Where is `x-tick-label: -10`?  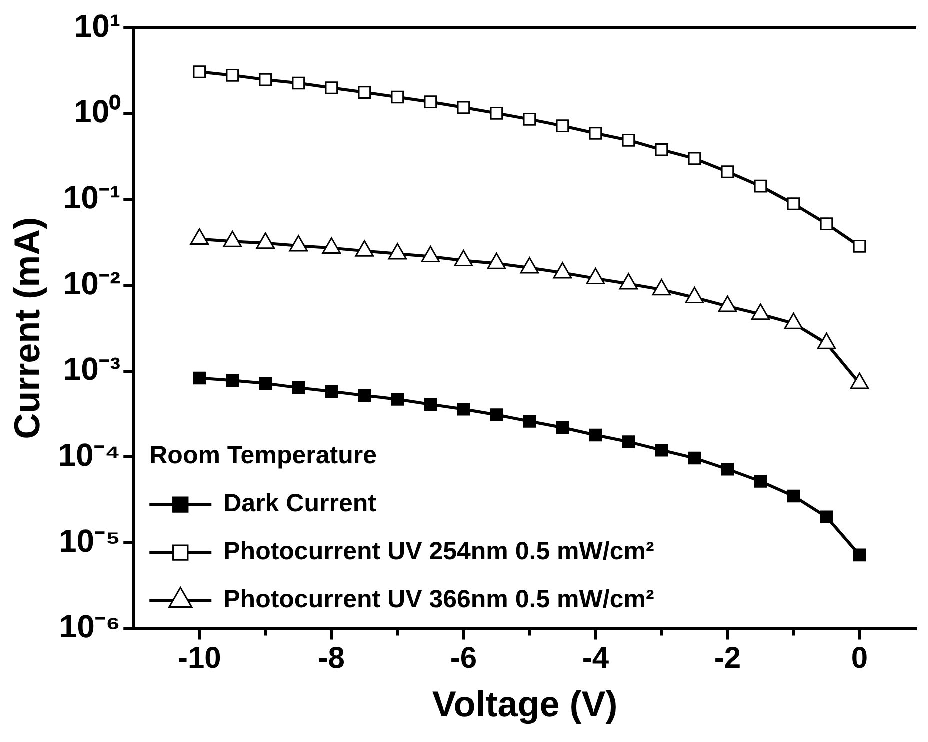
x-tick-label: -10 is located at coordinates (200, 659).